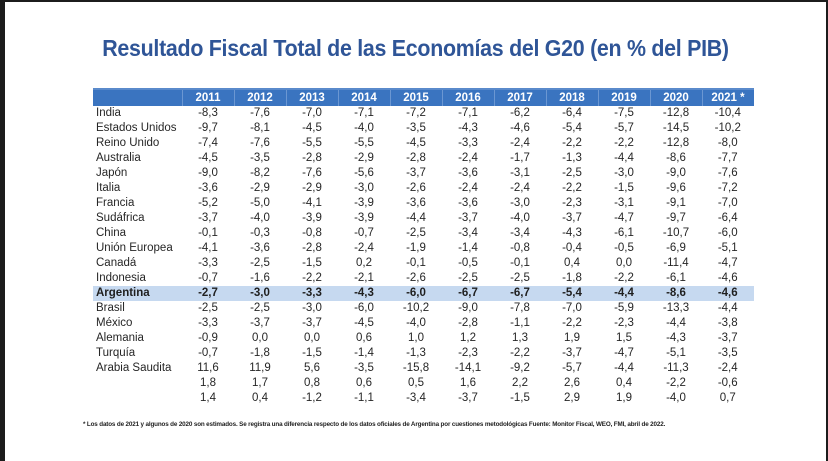  I want to click on value-cell: -4,3, so click(572, 233).